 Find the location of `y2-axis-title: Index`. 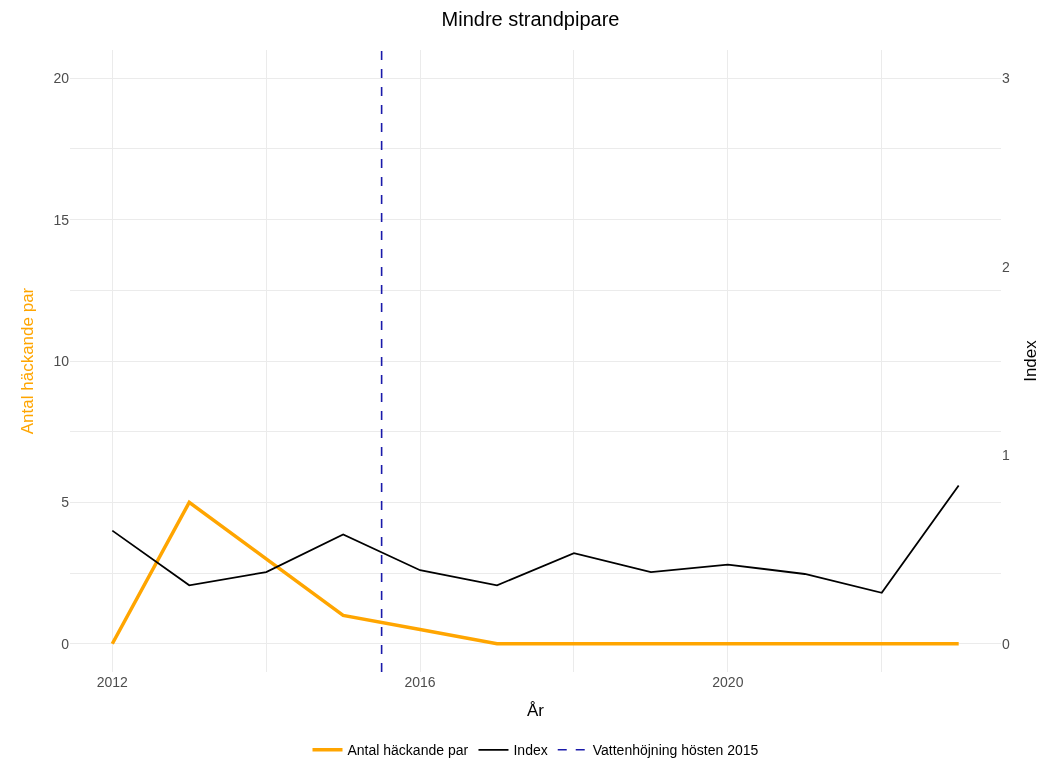

y2-axis-title: Index is located at coordinates (1031, 360).